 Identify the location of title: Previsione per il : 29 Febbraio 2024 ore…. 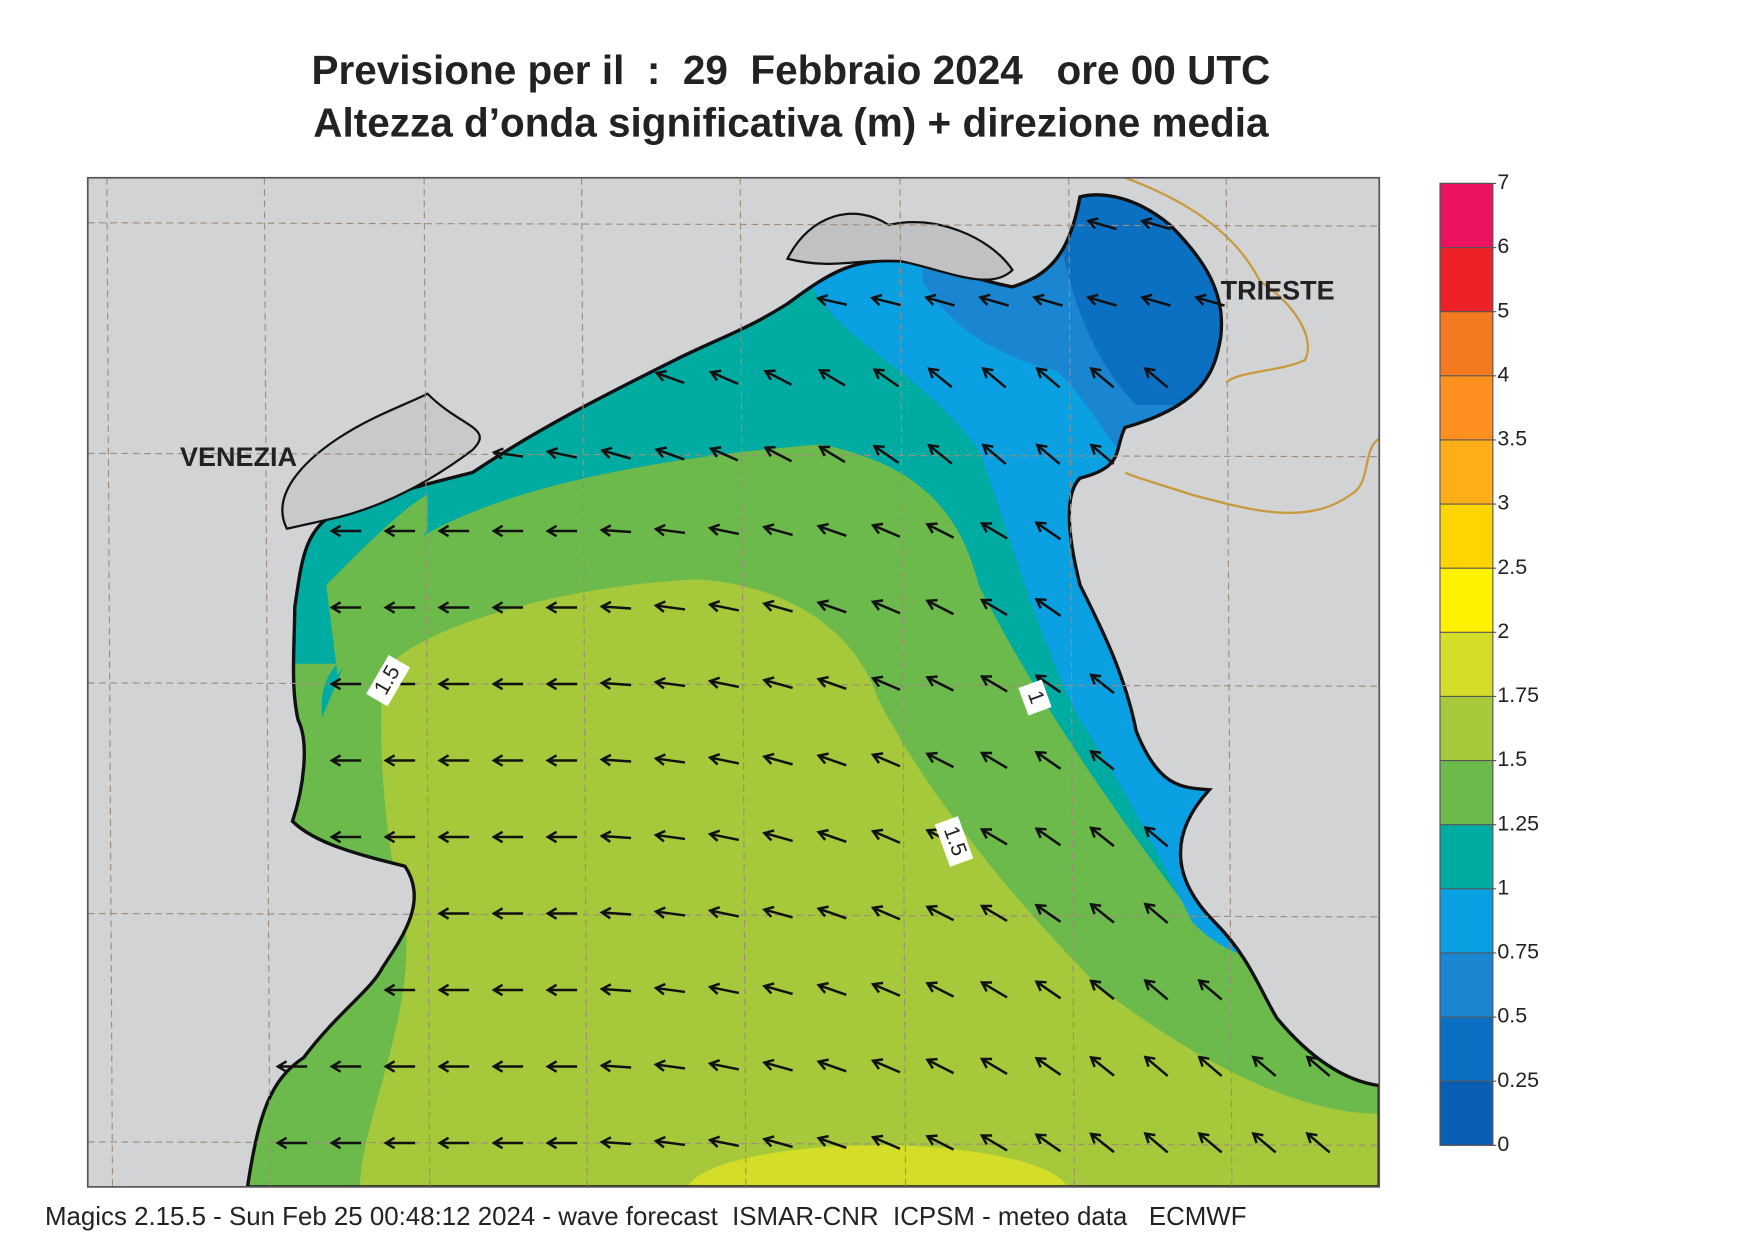
(790, 70).